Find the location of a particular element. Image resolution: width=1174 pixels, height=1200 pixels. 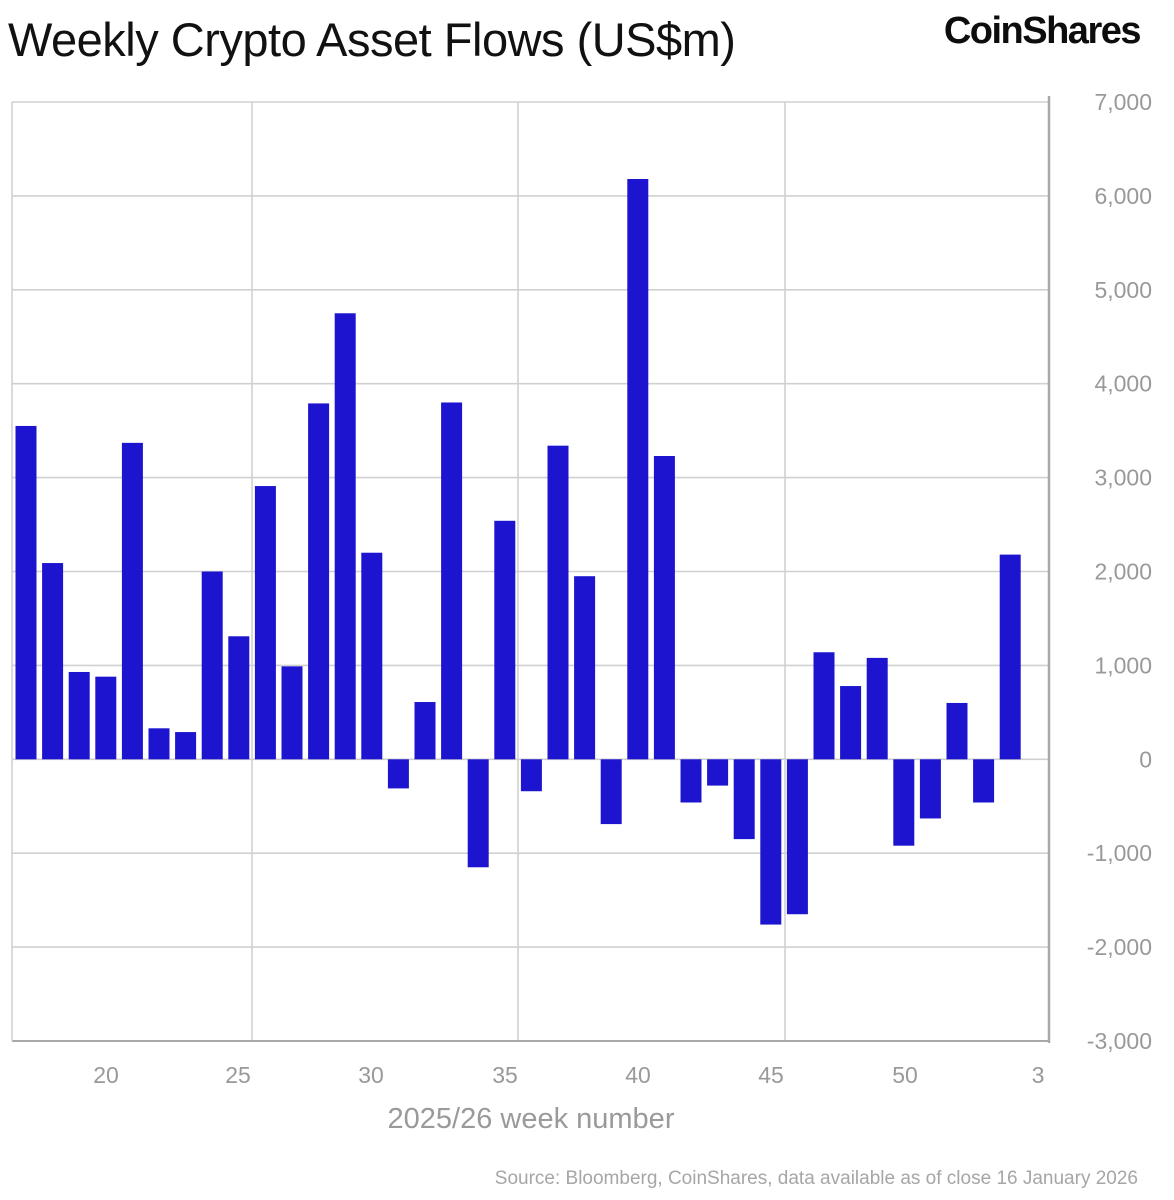

y-tick-label: 5,000 is located at coordinates (1123, 290).